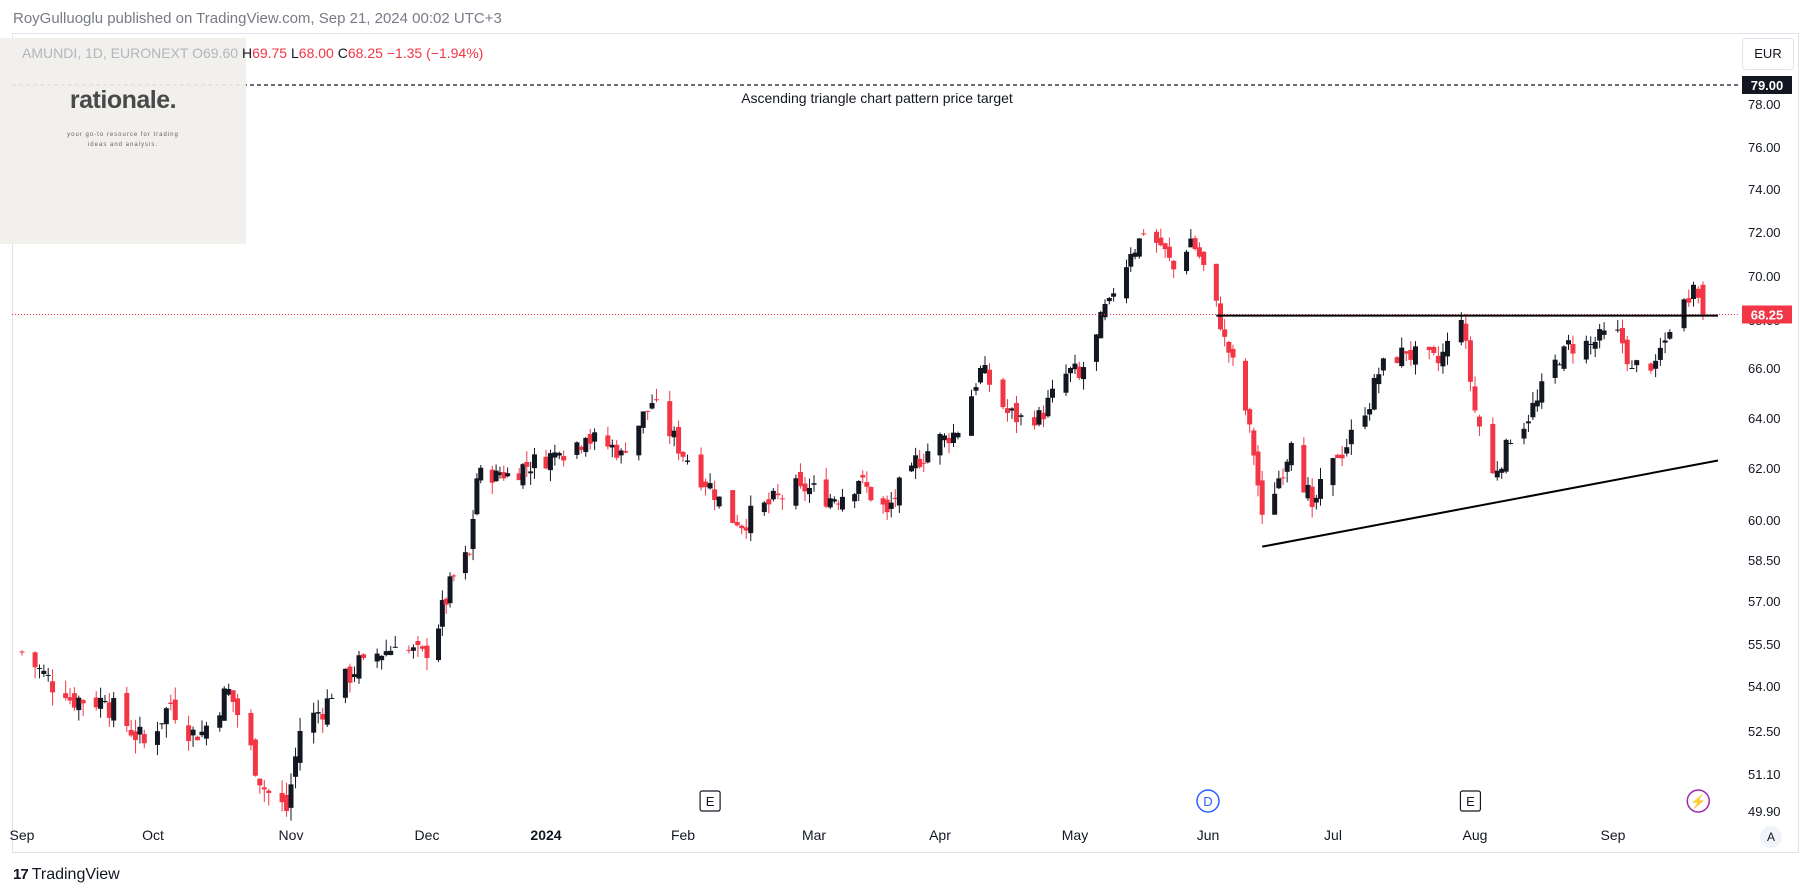 Image resolution: width=1815 pixels, height=896 pixels. Describe the element at coordinates (427, 835) in the screenshot. I see `x-tick-label: Dec` at that location.